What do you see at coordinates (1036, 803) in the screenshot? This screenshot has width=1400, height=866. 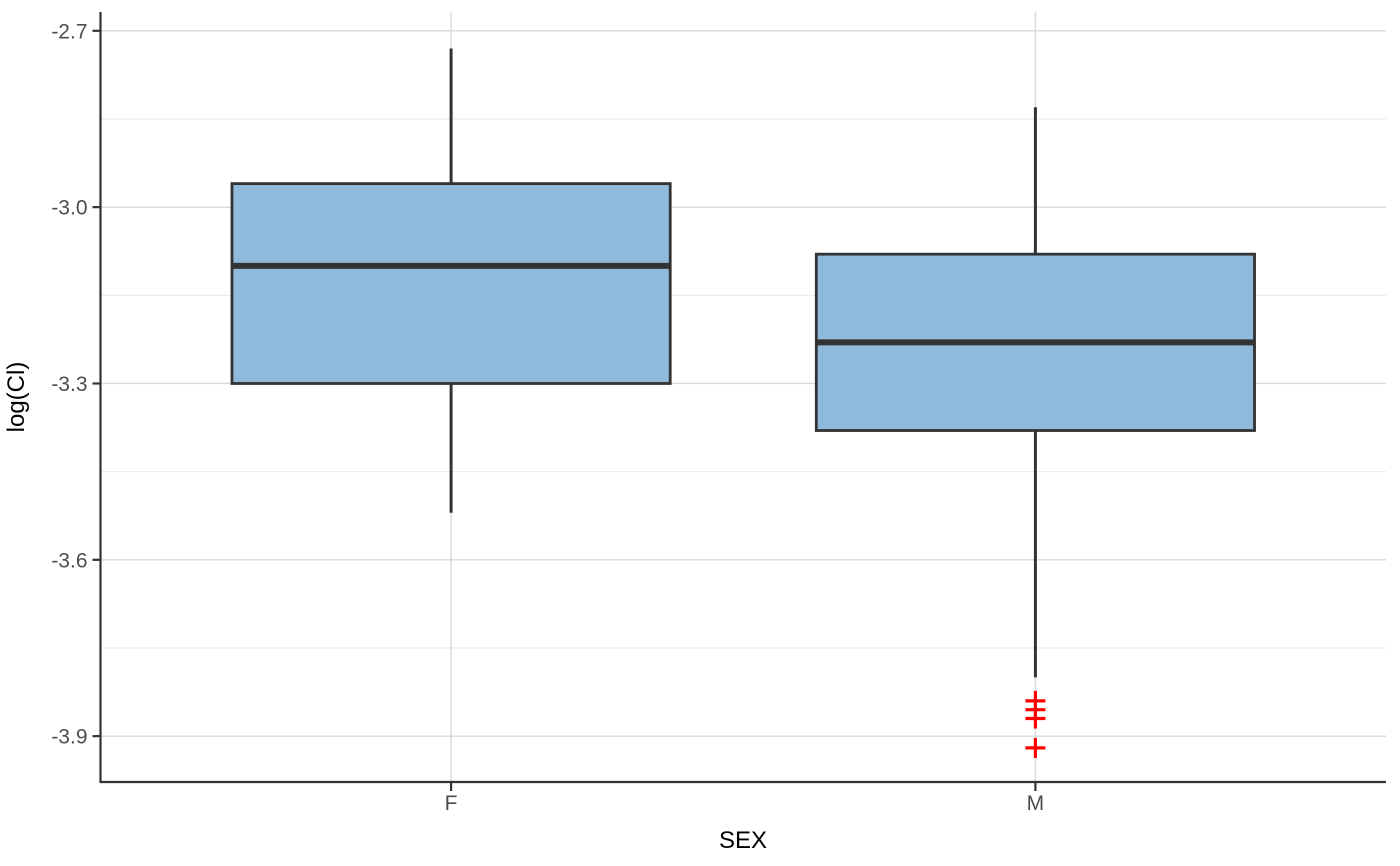 I see `x-tick-label-M: M` at bounding box center [1036, 803].